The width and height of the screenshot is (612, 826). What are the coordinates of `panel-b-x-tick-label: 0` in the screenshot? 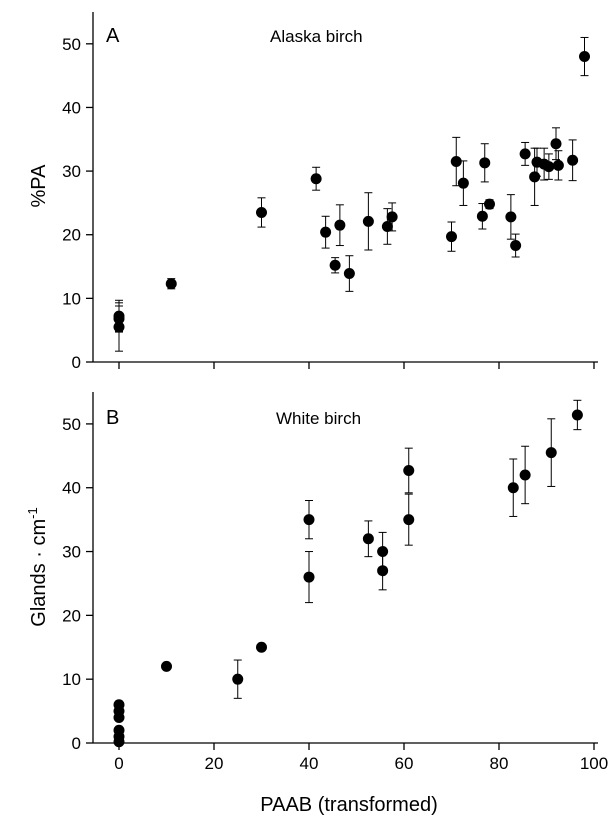 It's located at (118, 763).